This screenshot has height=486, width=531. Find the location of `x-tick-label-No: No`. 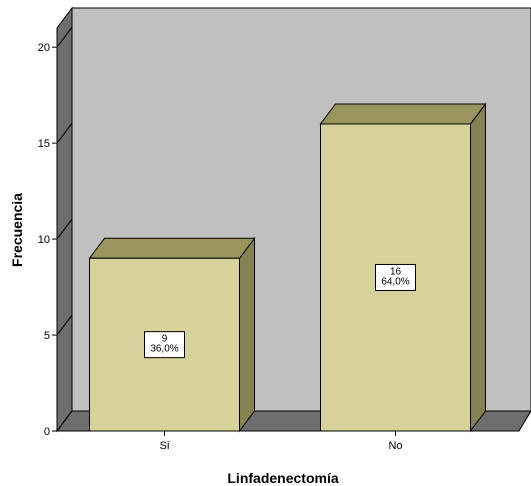

x-tick-label-No: No is located at coordinates (395, 446).